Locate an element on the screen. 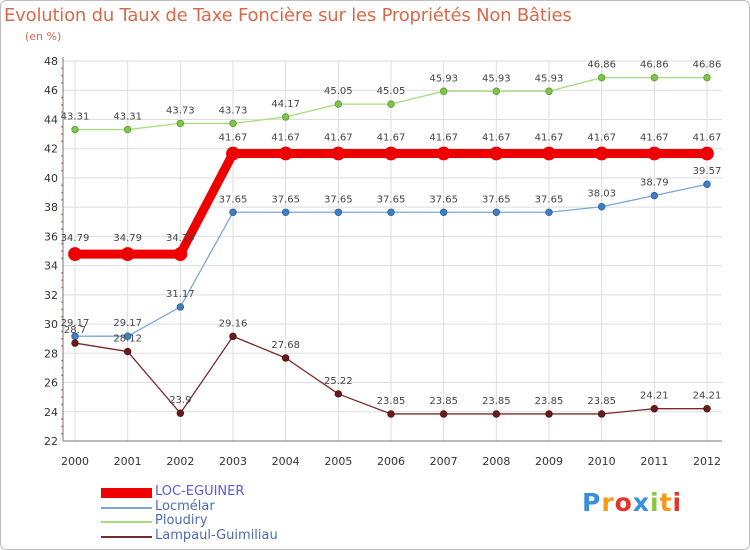  x-tick-label: 2000 is located at coordinates (75, 461).